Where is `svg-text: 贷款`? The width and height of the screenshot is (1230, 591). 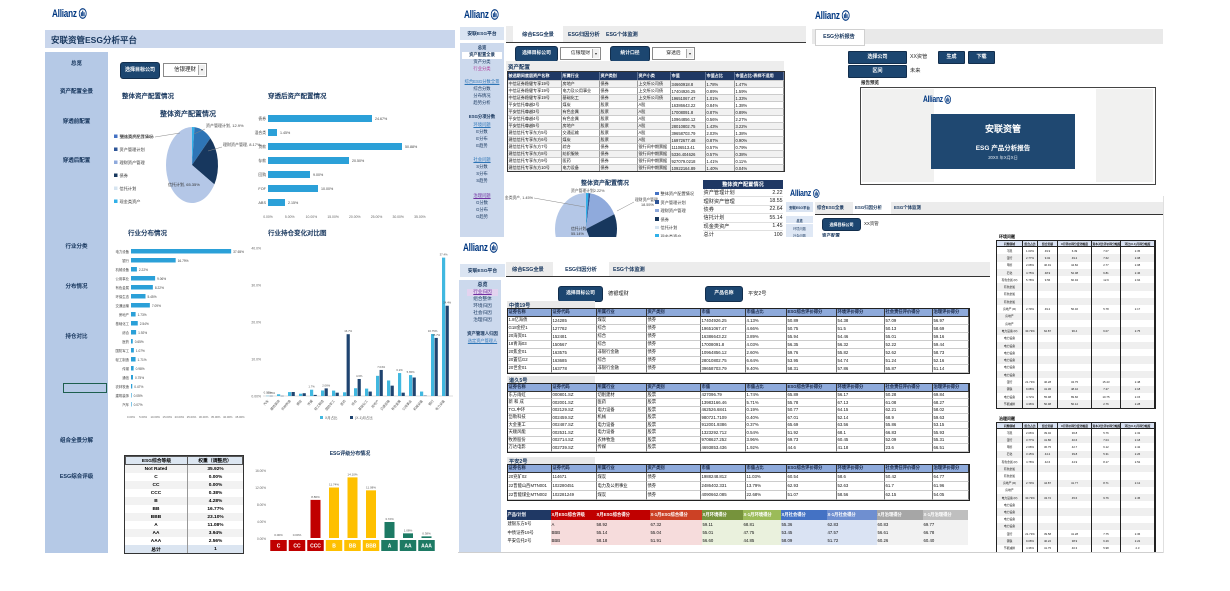 svg-text: 贷款 is located at coordinates (262, 146).